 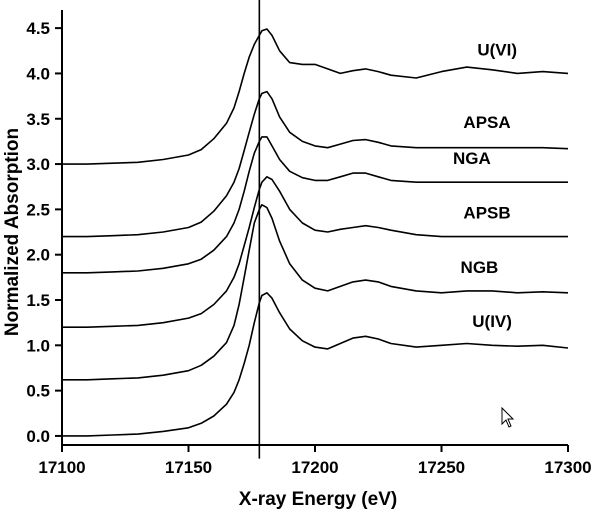 What do you see at coordinates (188, 467) in the screenshot?
I see `x-tick-label: 17150` at bounding box center [188, 467].